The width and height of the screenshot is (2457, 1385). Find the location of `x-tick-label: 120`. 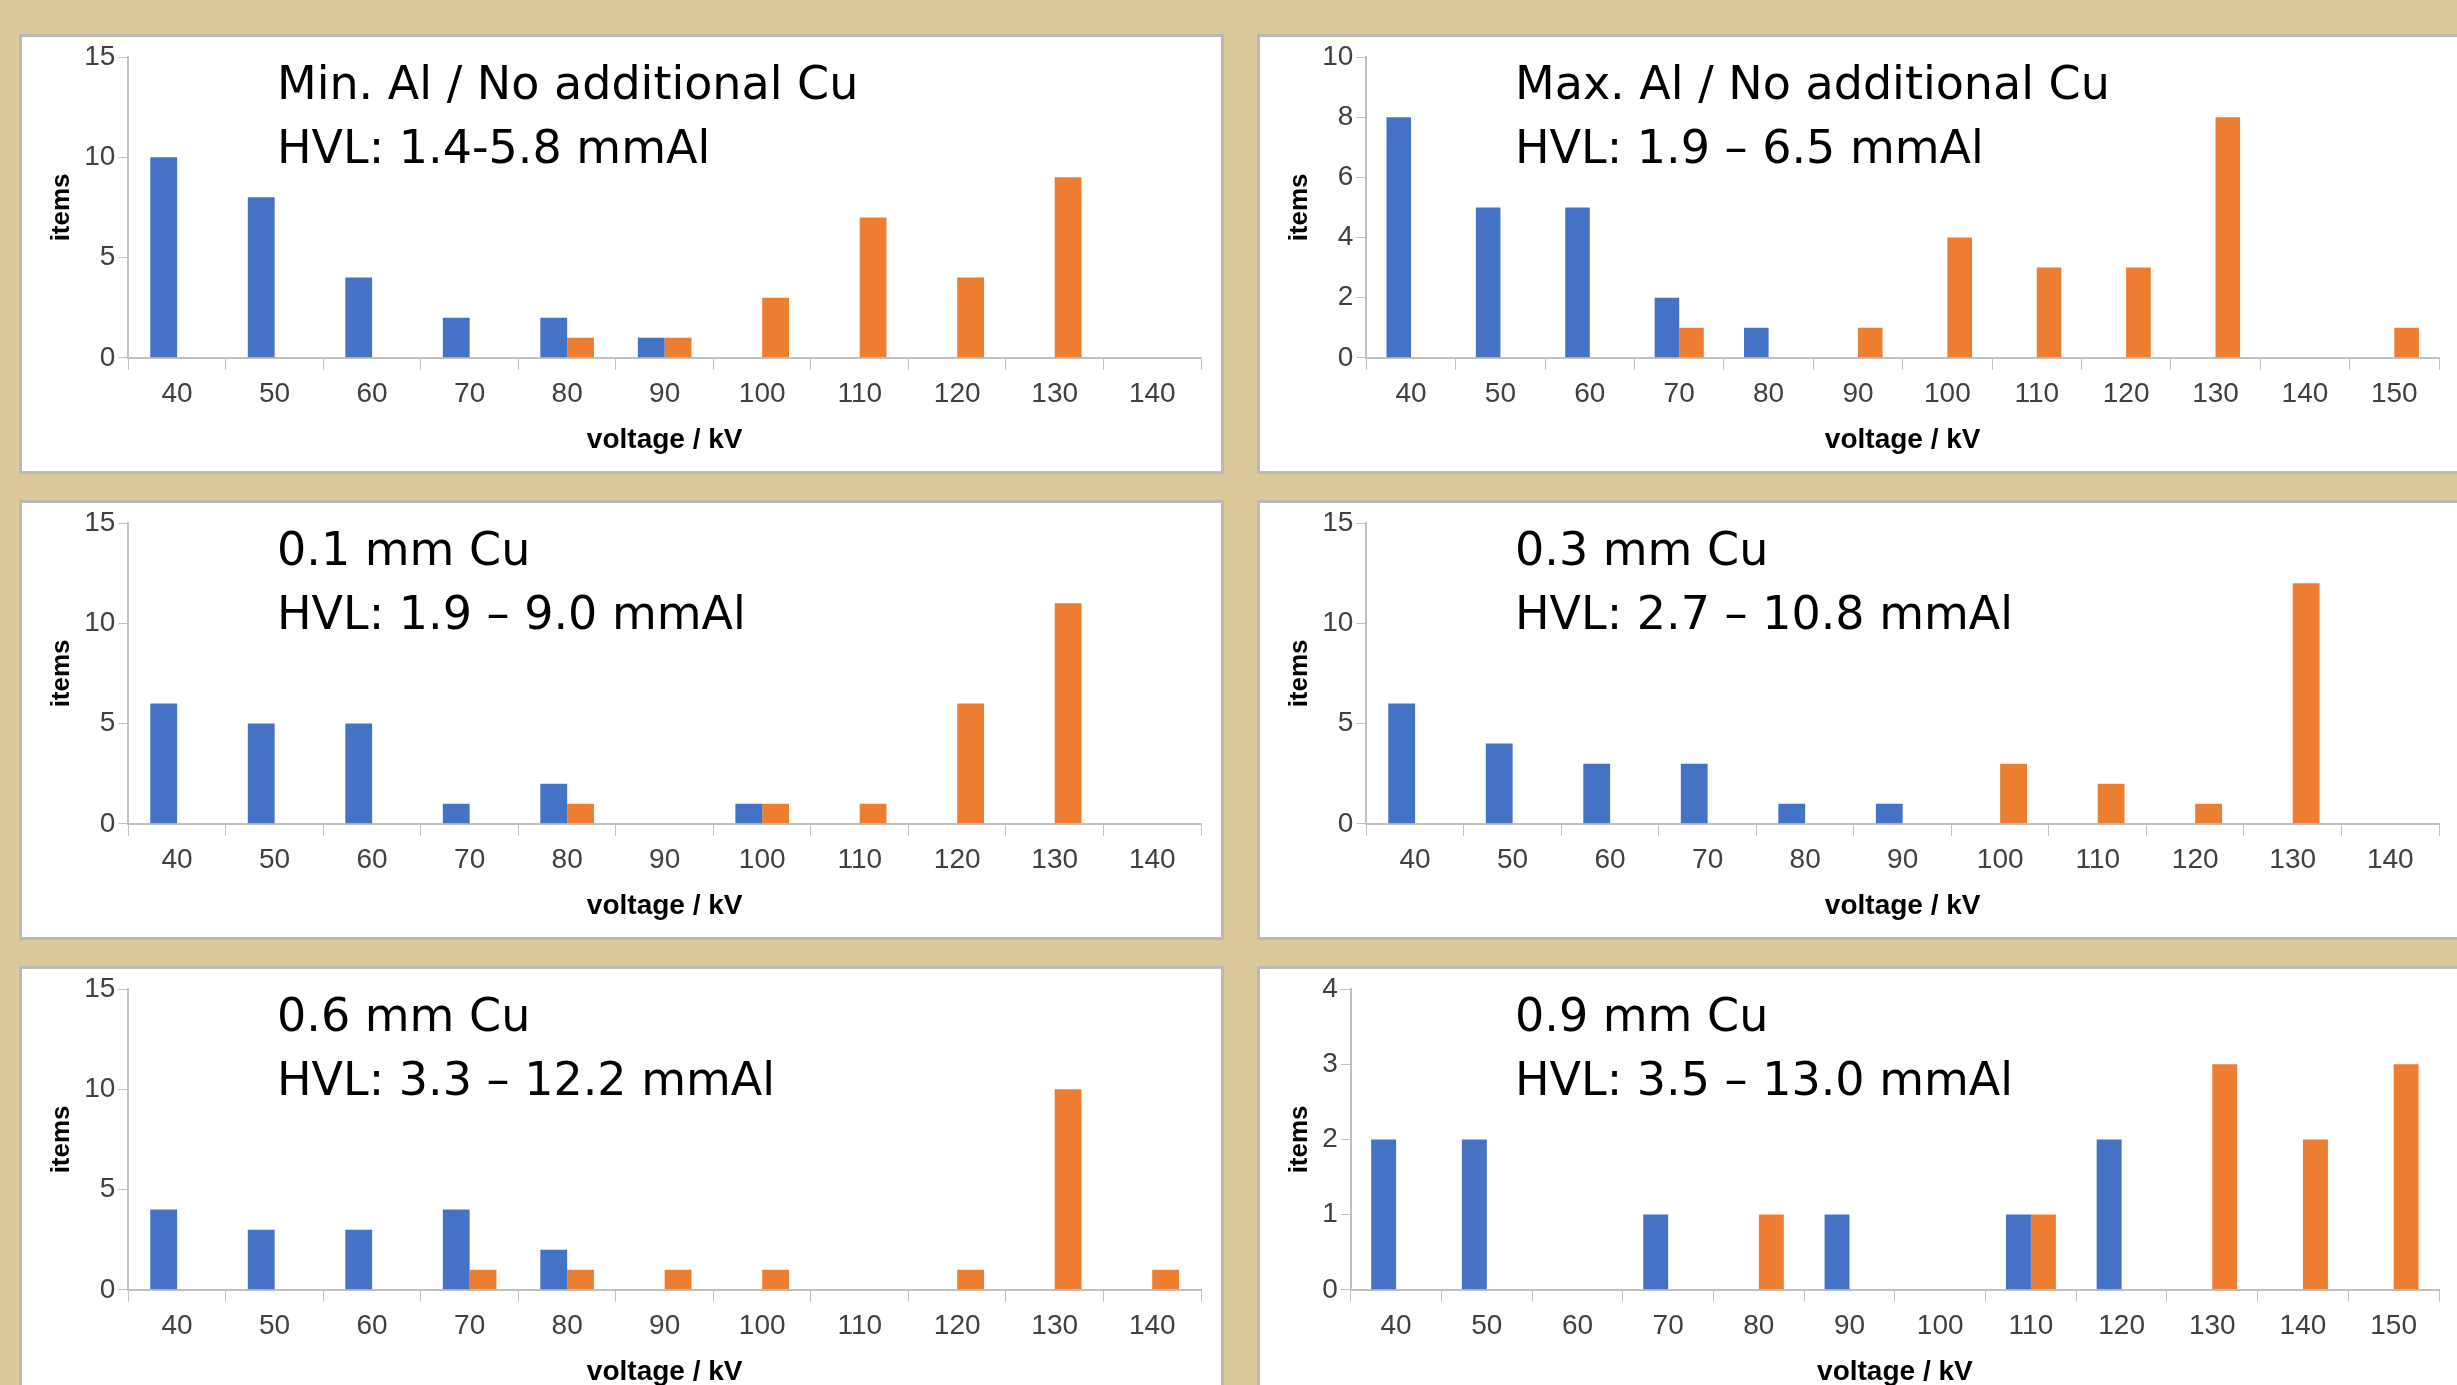

x-tick-label: 120 is located at coordinates (957, 859).